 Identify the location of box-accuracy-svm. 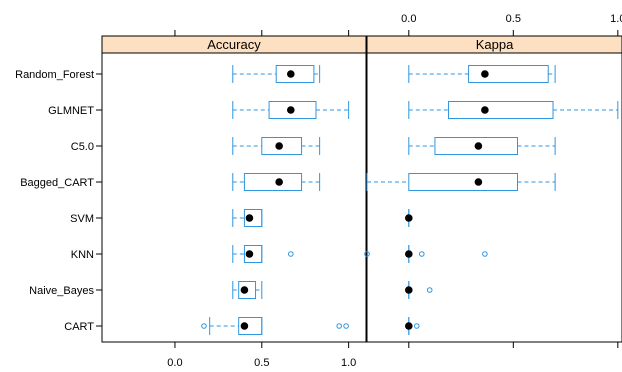
(247, 218).